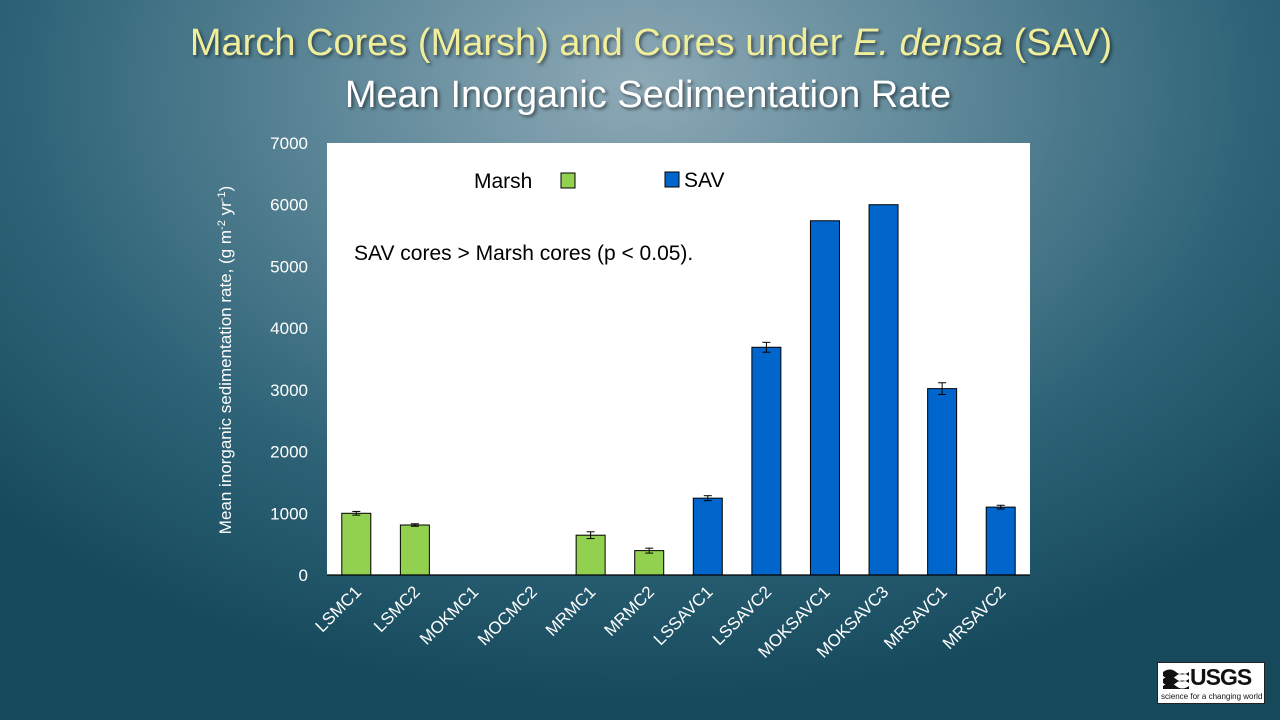 The image size is (1280, 720). Describe the element at coordinates (414, 525) in the screenshot. I see `error-bar-lsmc2` at that location.